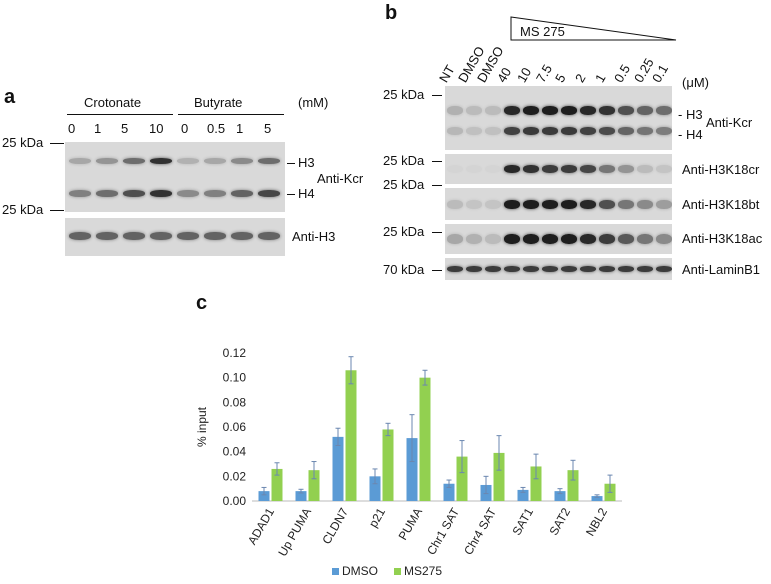  What do you see at coordinates (235, 427) in the screenshot?
I see `y-tick-label: 0.06` at bounding box center [235, 427].